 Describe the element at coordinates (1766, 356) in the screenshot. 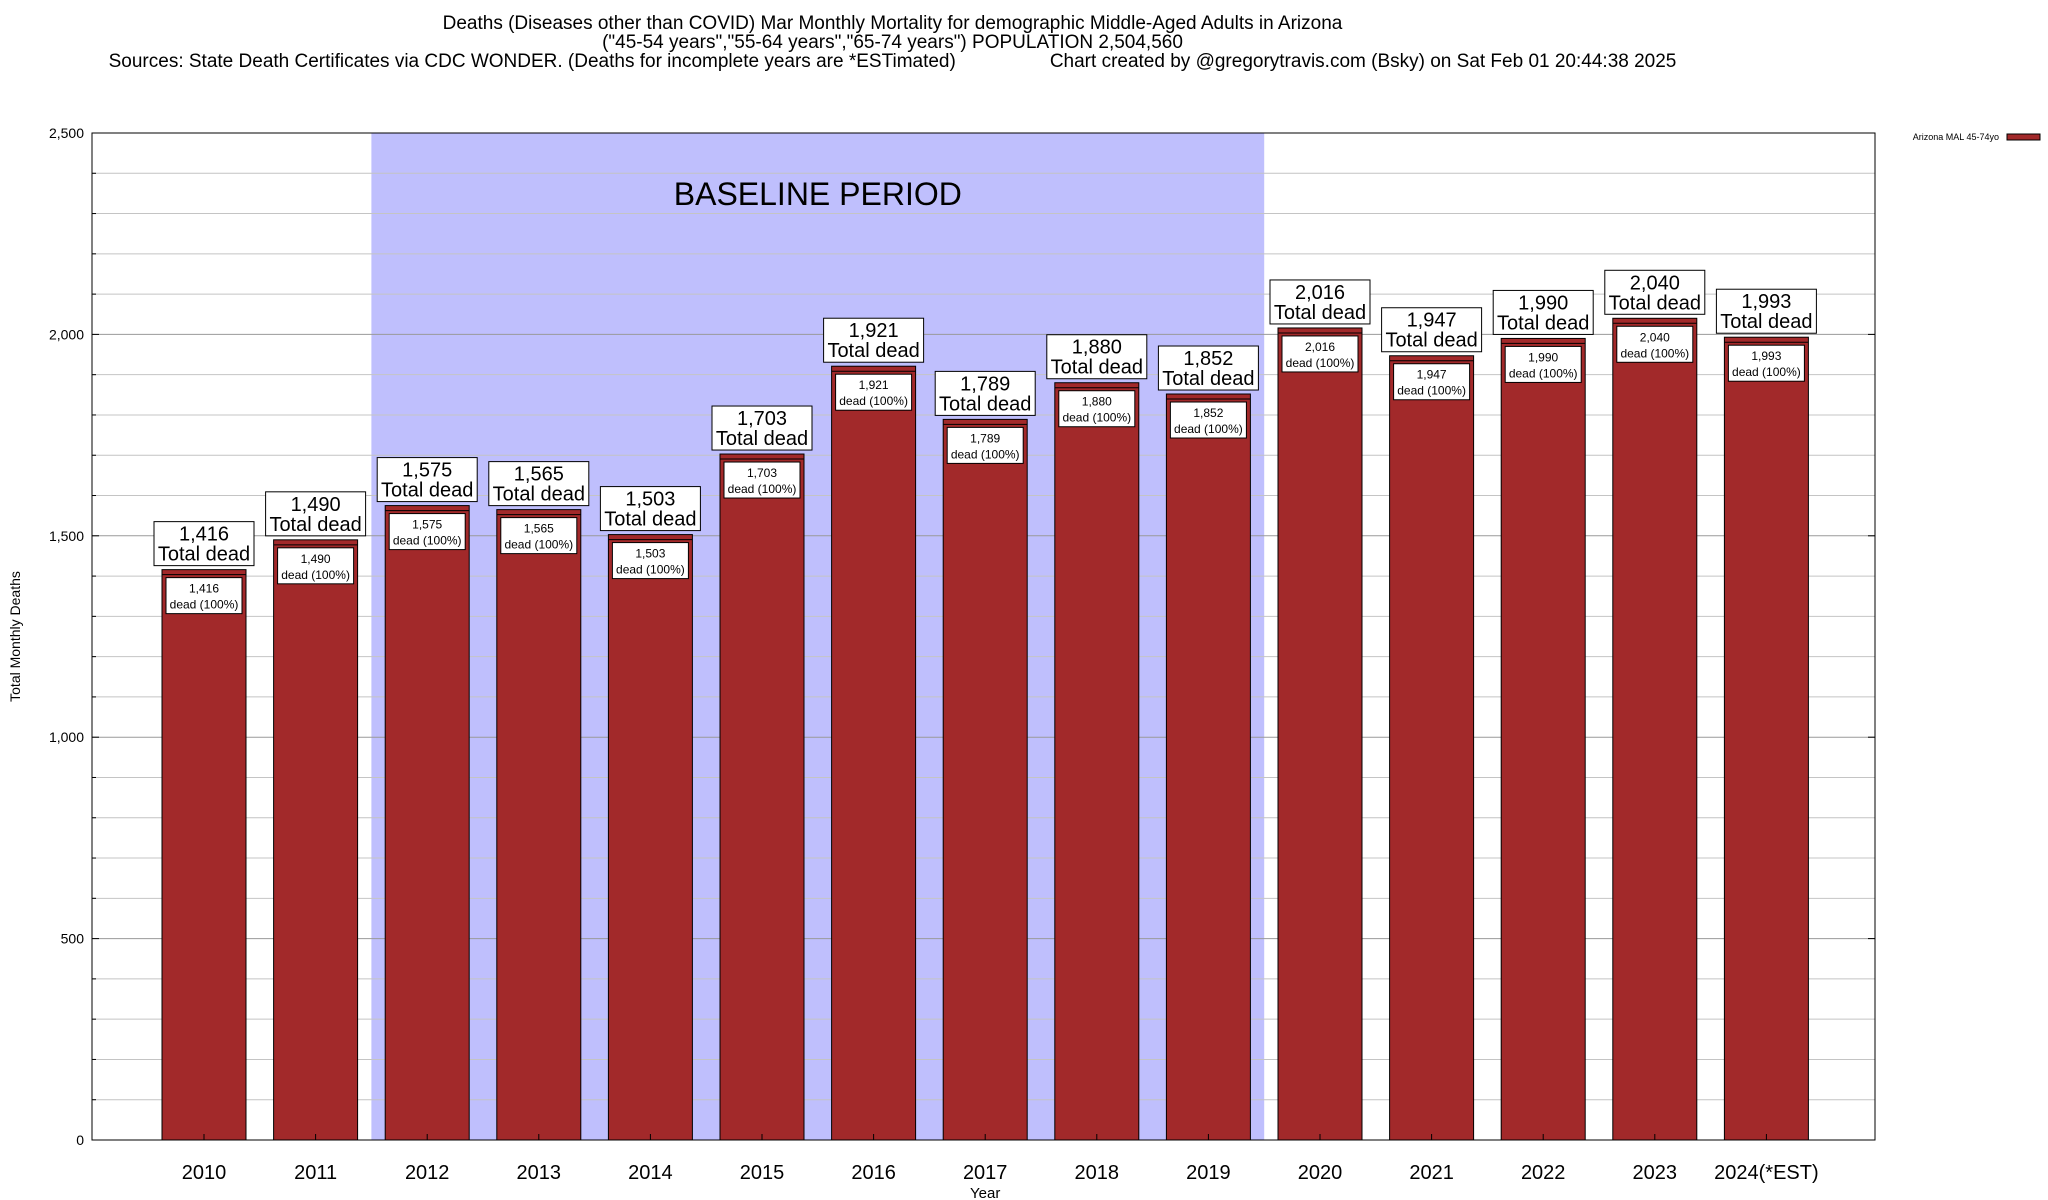

I see `bar-inner-value-label: 1,993` at that location.